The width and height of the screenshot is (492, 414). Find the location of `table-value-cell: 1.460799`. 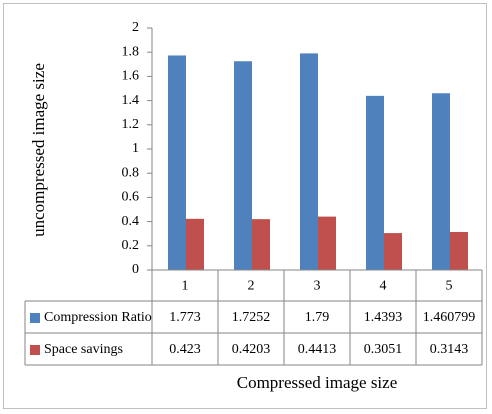

table-value-cell: 1.460799 is located at coordinates (449, 317).